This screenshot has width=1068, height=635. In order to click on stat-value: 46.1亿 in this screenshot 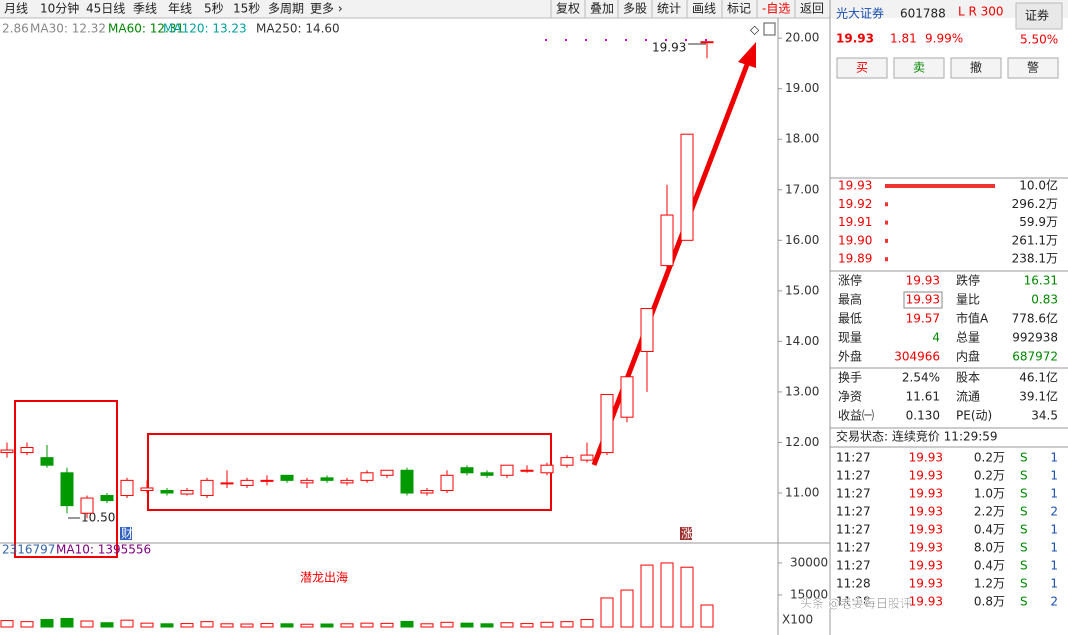, I will do `click(1038, 377)`.